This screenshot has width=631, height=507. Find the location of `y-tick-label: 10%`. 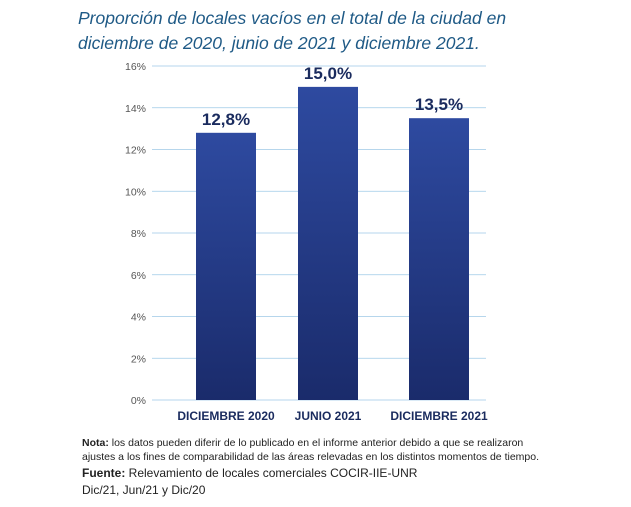

y-tick-label: 10% is located at coordinates (135, 192).